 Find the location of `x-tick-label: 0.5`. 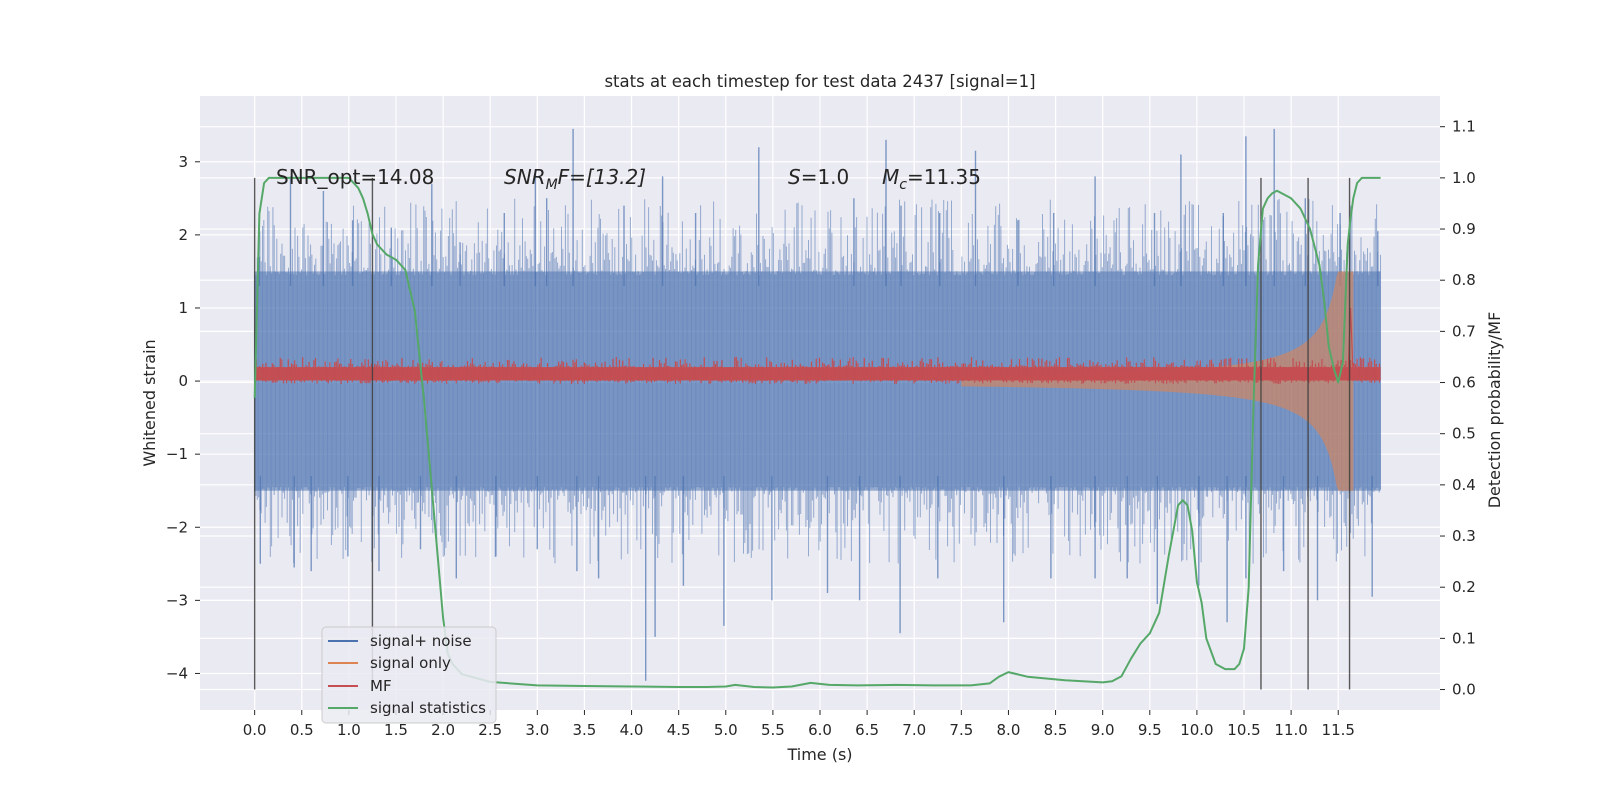

x-tick-label: 0.5 is located at coordinates (302, 730).